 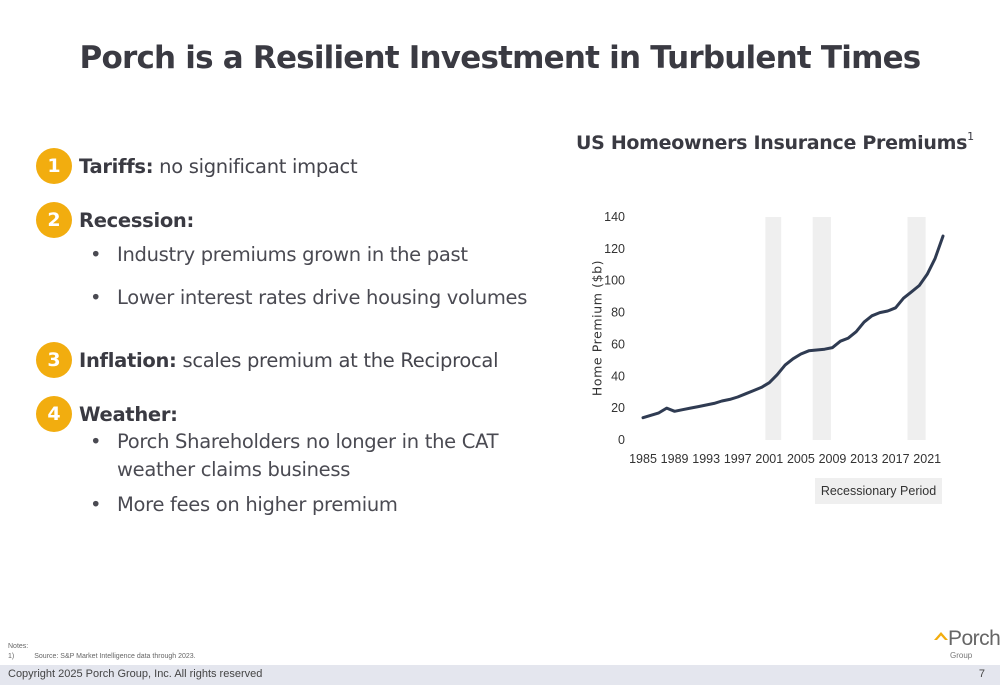 What do you see at coordinates (614, 249) in the screenshot?
I see `y-tick-label: 120` at bounding box center [614, 249].